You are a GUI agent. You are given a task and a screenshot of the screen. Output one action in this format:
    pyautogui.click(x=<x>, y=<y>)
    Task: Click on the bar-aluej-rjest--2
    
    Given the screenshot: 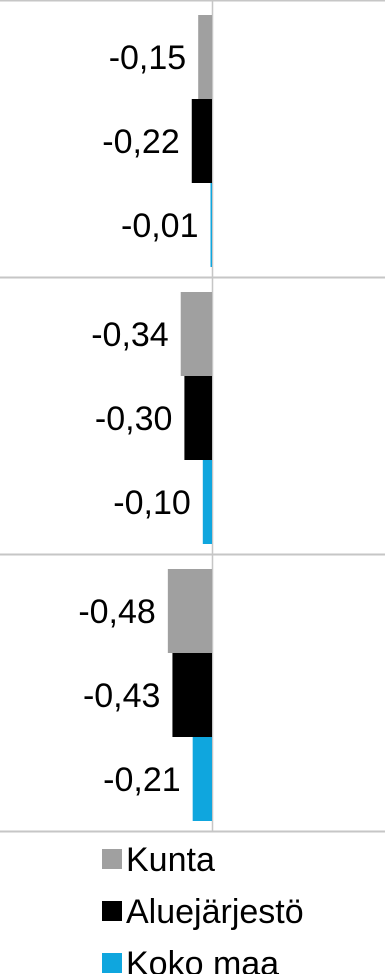 What is the action you would take?
    pyautogui.click(x=198, y=418)
    